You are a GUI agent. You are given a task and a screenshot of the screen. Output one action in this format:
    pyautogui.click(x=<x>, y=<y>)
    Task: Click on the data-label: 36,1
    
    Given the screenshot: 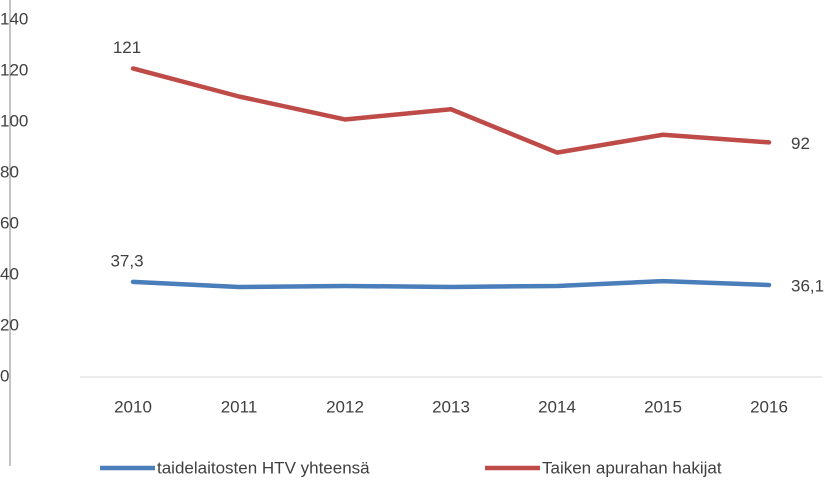 What is the action you would take?
    pyautogui.click(x=807, y=285)
    